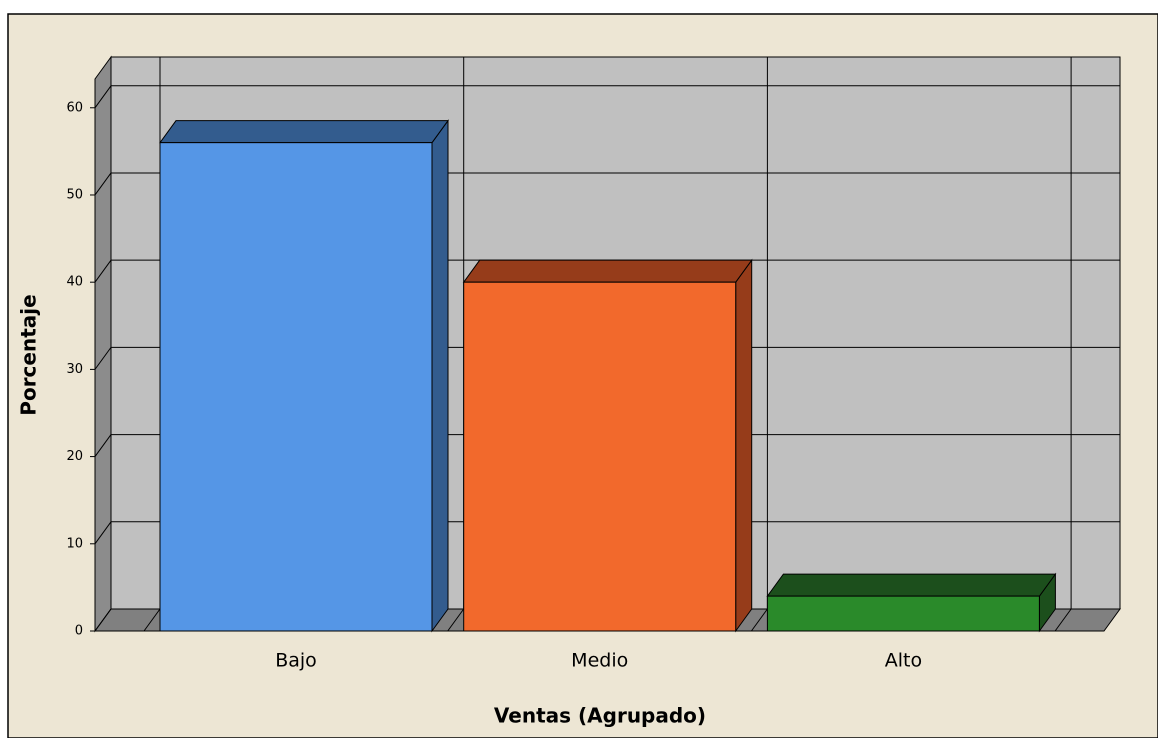  What do you see at coordinates (600, 716) in the screenshot?
I see `x-axis-title: Ventas (Agrupado)` at bounding box center [600, 716].